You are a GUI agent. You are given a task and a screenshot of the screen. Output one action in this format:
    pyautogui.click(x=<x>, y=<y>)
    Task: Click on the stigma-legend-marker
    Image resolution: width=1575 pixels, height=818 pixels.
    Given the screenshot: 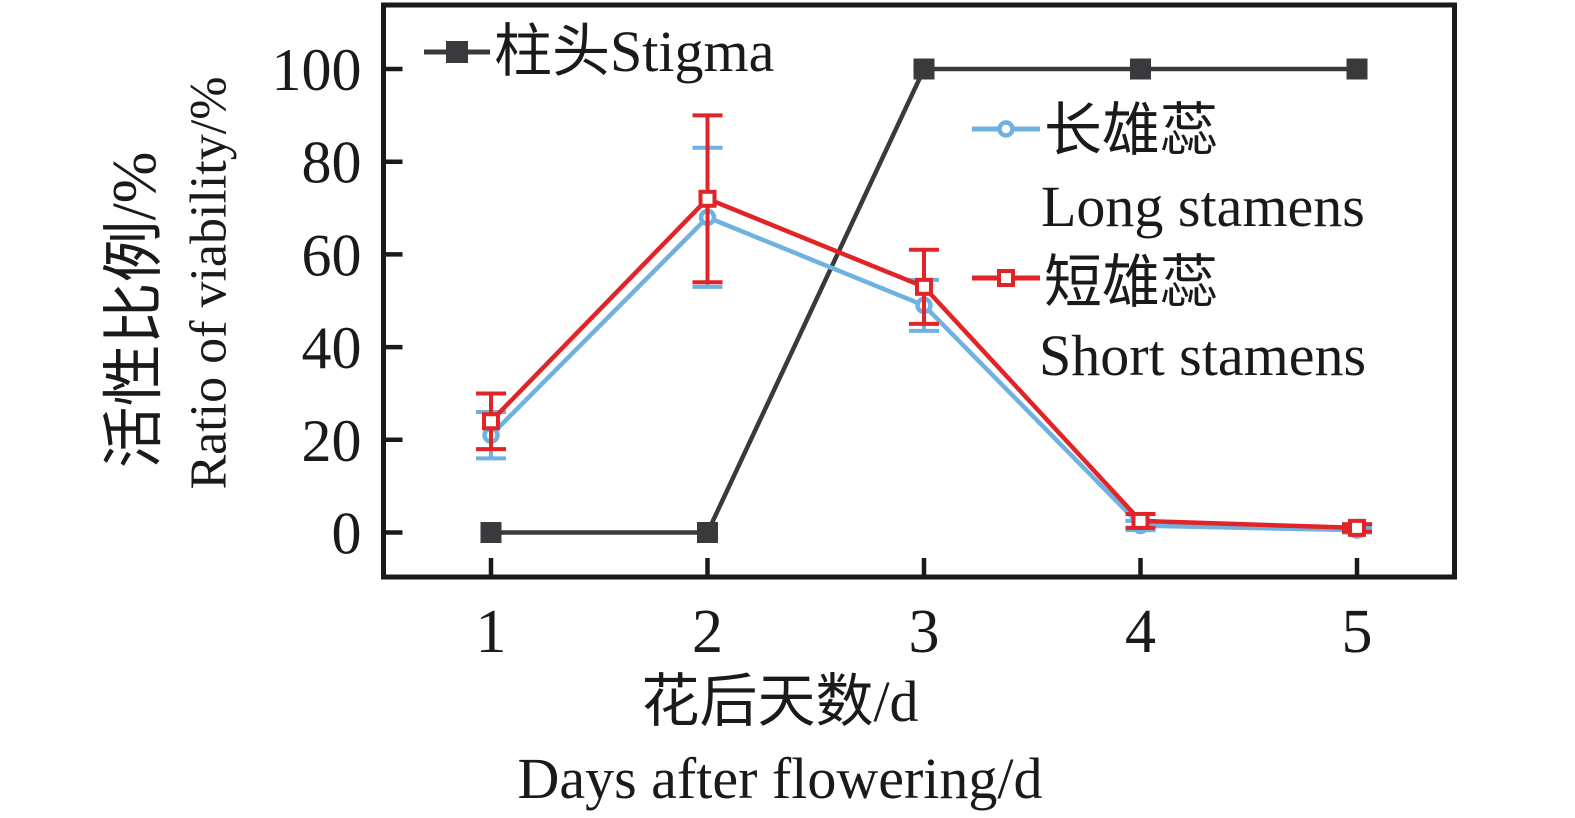 What is the action you would take?
    pyautogui.click(x=457, y=52)
    